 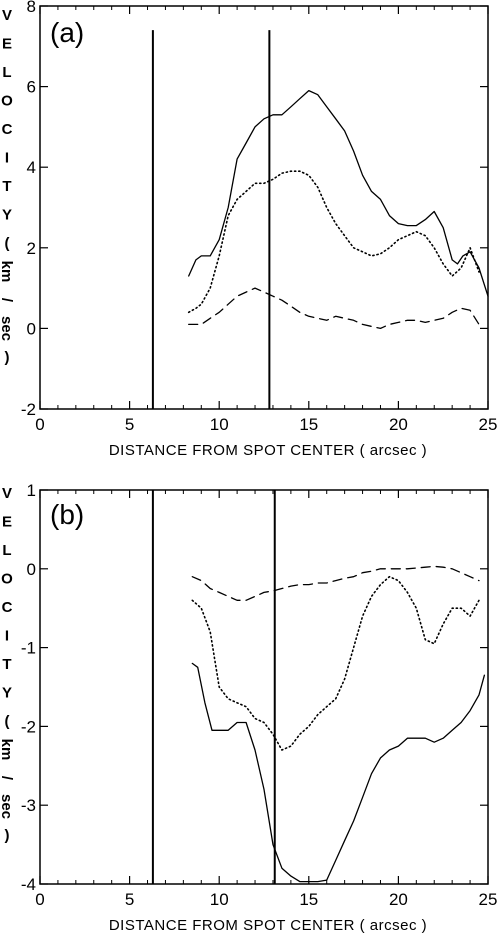 I want to click on y-tick-label: 1, so click(x=31, y=490).